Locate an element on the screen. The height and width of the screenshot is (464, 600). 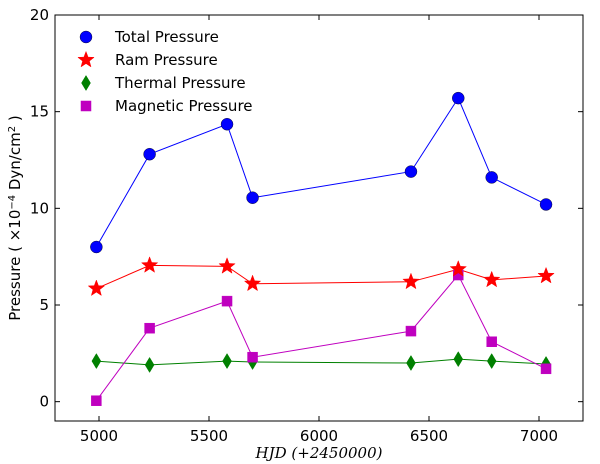
y-axis-label-exponent: −4 is located at coordinates (12, 202).